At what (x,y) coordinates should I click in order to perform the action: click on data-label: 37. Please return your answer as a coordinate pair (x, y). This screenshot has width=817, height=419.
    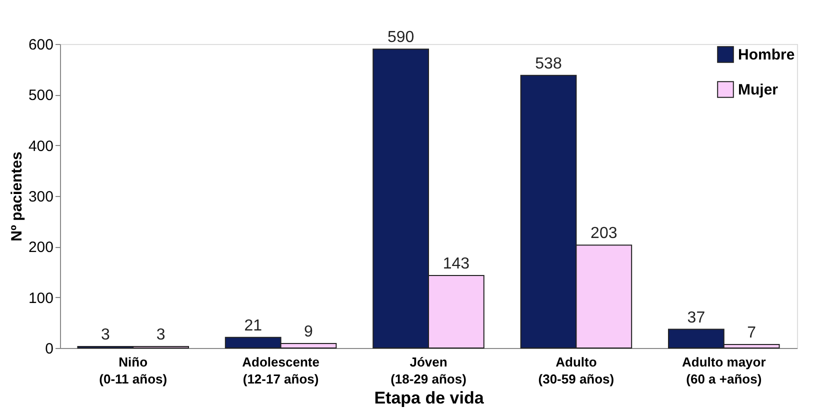
    Looking at the image, I should click on (696, 317).